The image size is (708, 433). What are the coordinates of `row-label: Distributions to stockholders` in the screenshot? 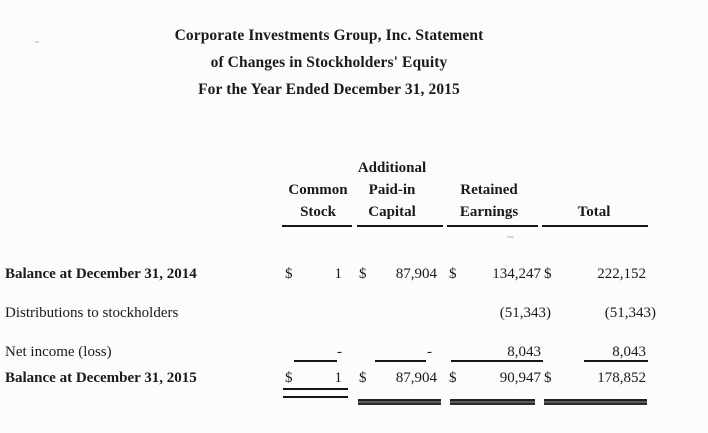 It's located at (92, 313).